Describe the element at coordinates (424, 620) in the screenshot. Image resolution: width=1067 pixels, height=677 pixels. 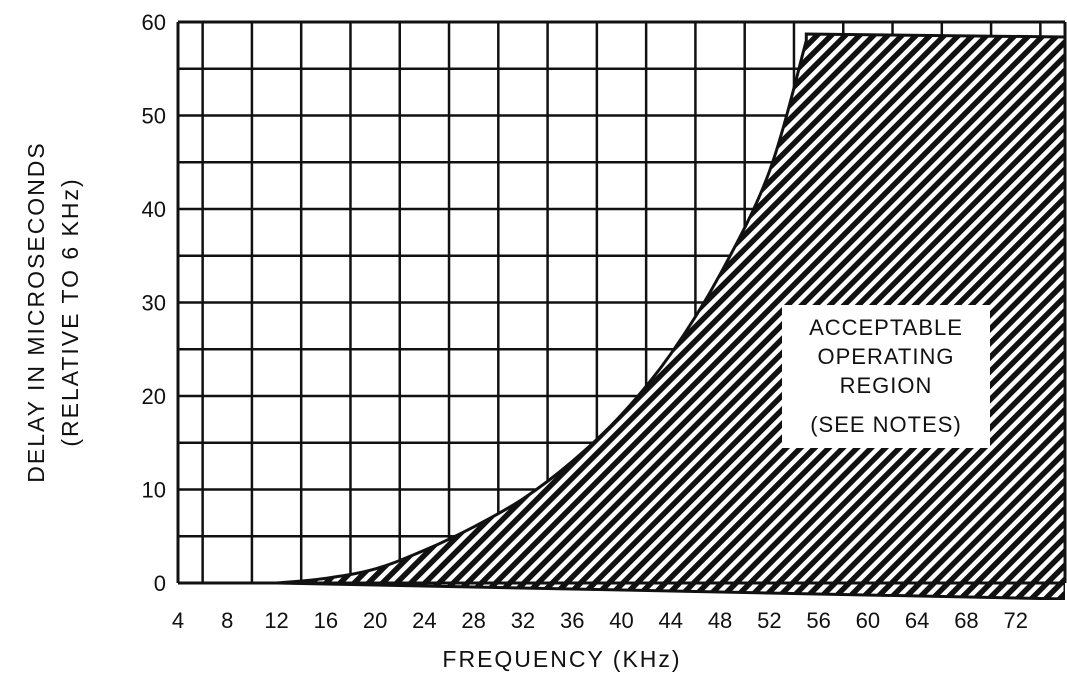
I see `x-tick-label: 24` at that location.